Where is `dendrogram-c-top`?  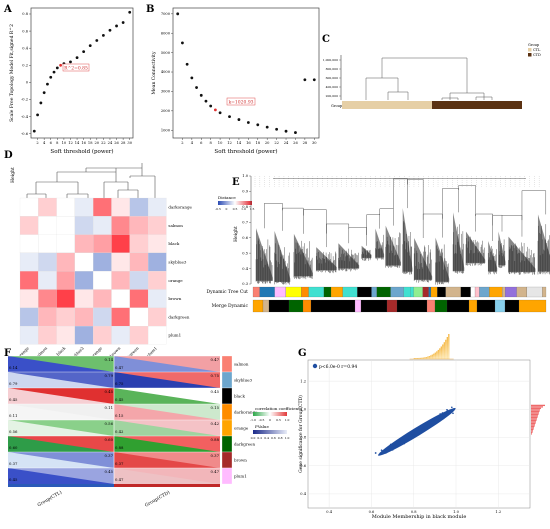 dendrogram-c-top is located at coordinates (424, 75).